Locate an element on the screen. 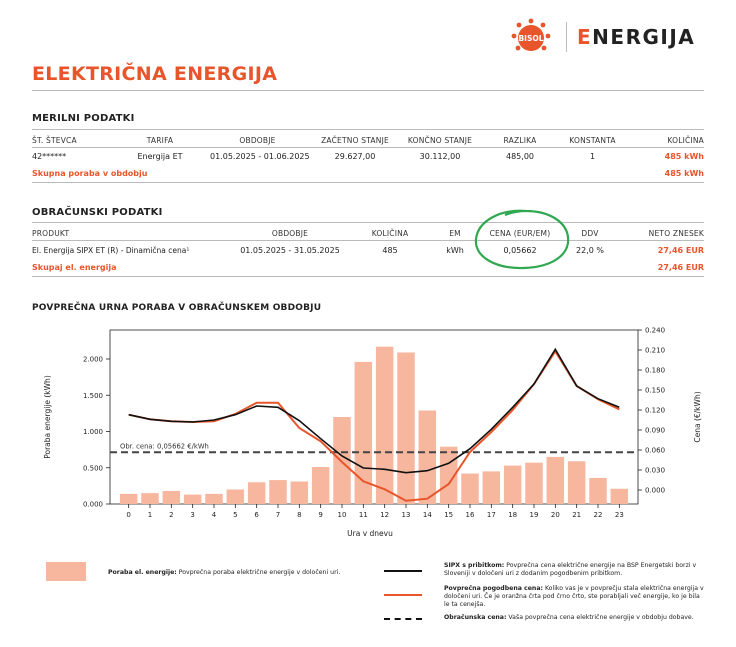  y2-tick-label: 0.120 is located at coordinates (655, 411).